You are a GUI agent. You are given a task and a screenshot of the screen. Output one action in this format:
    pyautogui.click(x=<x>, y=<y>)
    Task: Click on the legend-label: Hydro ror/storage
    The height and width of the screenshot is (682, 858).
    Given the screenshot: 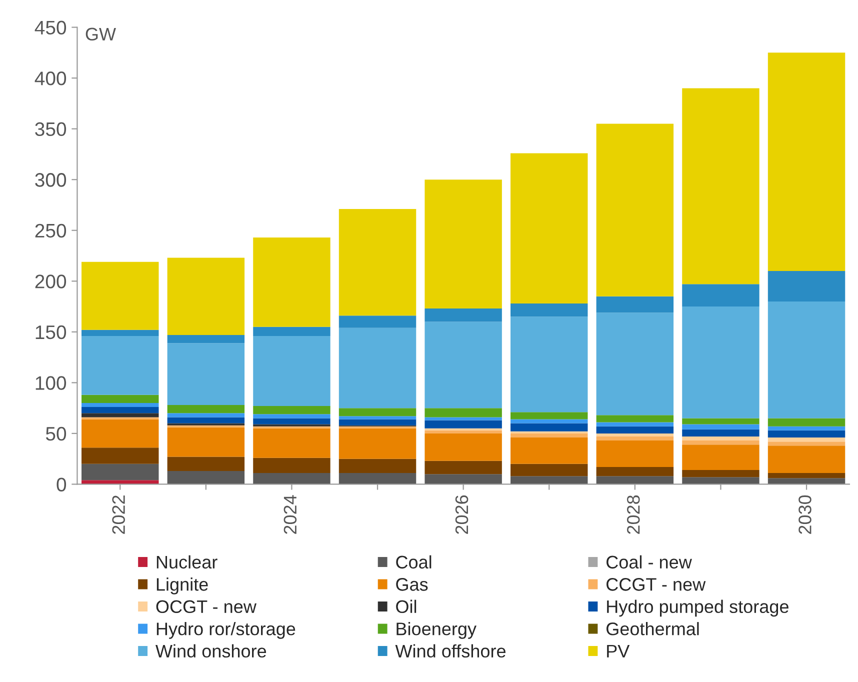 What is the action you would take?
    pyautogui.click(x=226, y=630)
    